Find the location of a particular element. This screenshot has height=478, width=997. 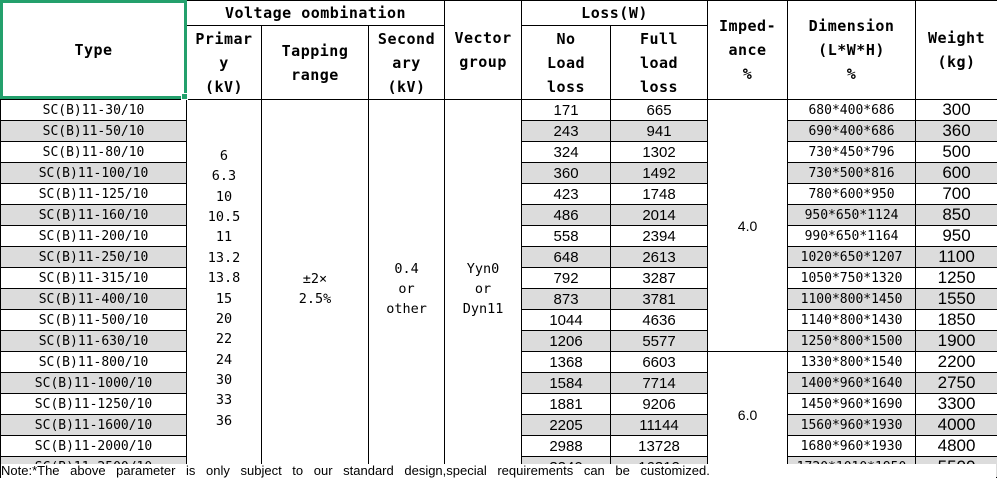

dimension-cell: 730*450*796 is located at coordinates (852, 152).